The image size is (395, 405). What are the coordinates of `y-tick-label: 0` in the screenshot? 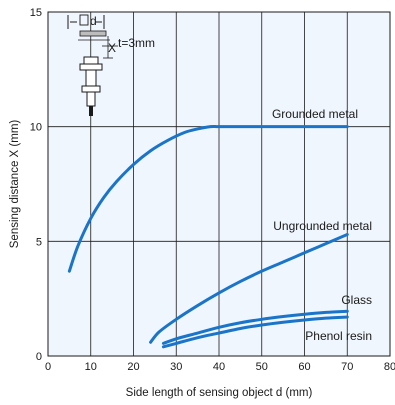 It's located at (39, 357).